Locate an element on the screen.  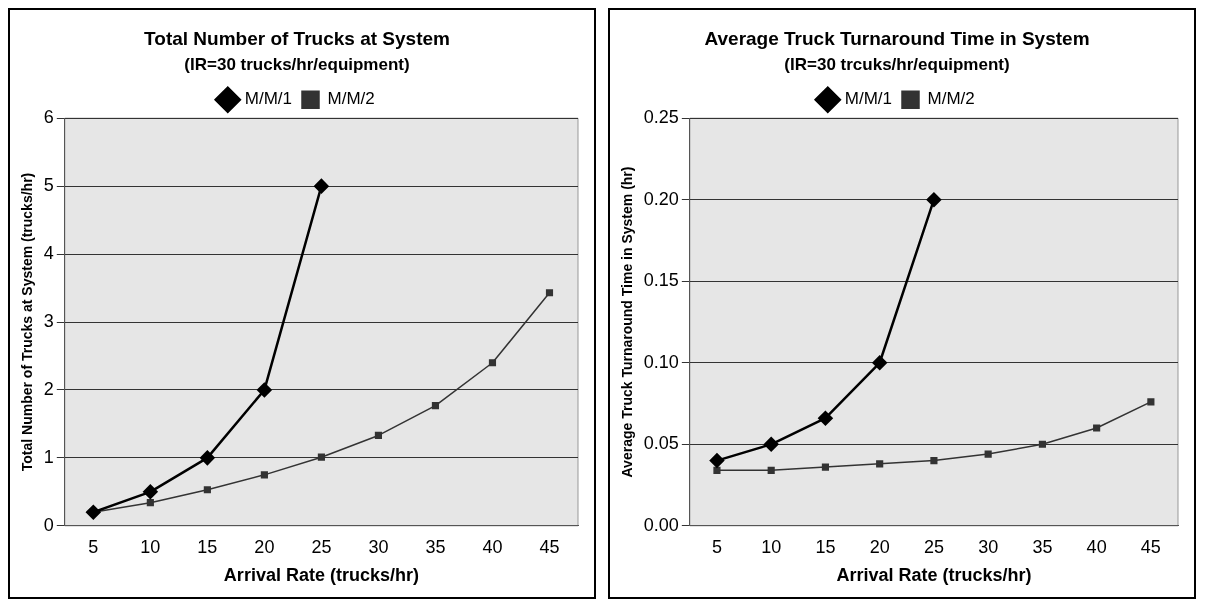
y-axis-title: Total Number of Trucks at System (trucks/hr) is located at coordinates (27, 322).